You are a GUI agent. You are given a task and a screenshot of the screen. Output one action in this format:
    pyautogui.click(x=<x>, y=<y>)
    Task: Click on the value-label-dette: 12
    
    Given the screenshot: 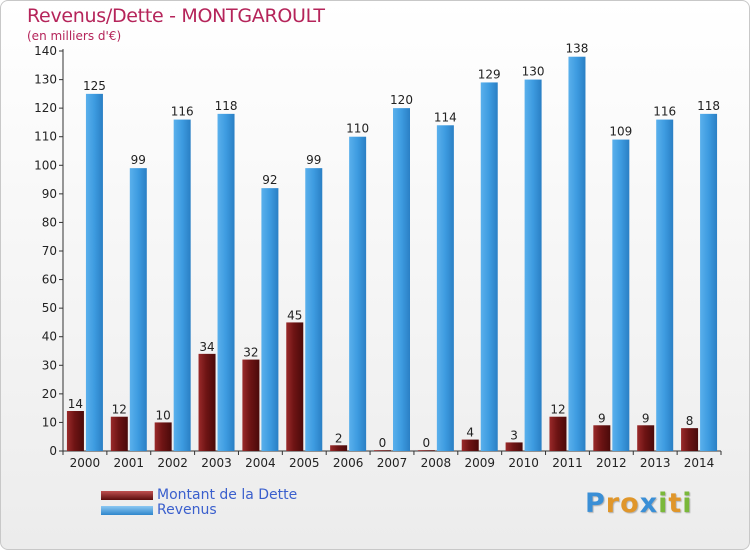 What is the action you would take?
    pyautogui.click(x=557, y=410)
    